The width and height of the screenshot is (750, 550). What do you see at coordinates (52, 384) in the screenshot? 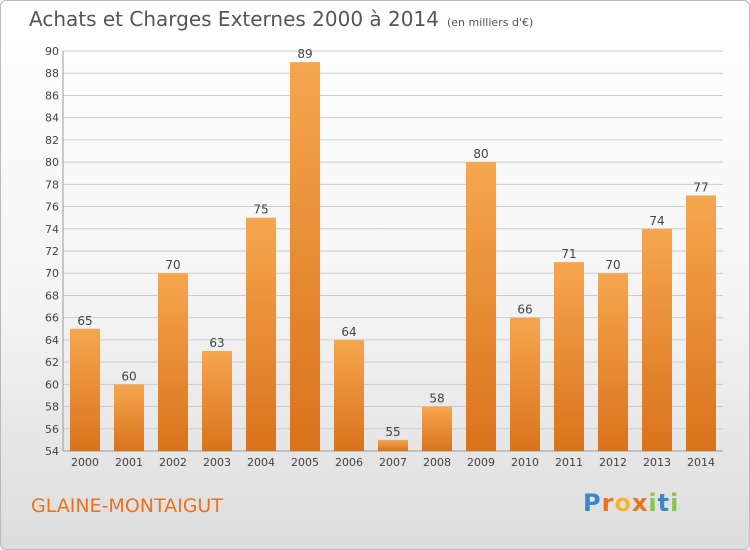
I see `y-tick-label: 60` at bounding box center [52, 384].